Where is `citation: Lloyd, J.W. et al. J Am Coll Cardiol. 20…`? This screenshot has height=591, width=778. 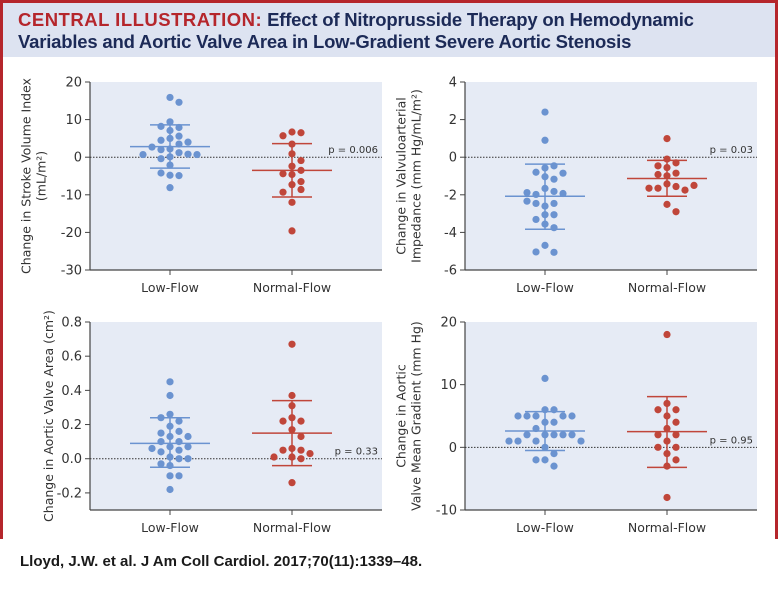 citation: Lloyd, J.W. et al. J Am Coll Cardiol. 20… is located at coordinates (221, 561).